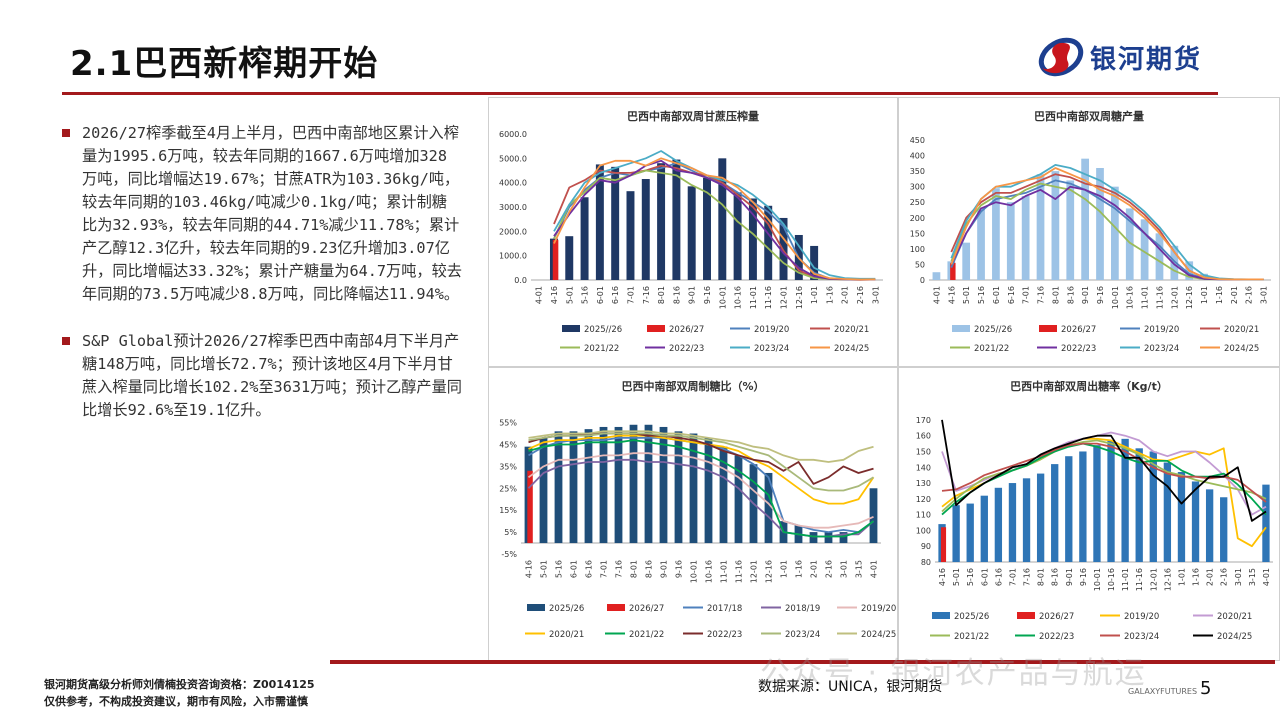  Describe the element at coordinates (917, 156) in the screenshot. I see `y-tick-label: 400` at that location.